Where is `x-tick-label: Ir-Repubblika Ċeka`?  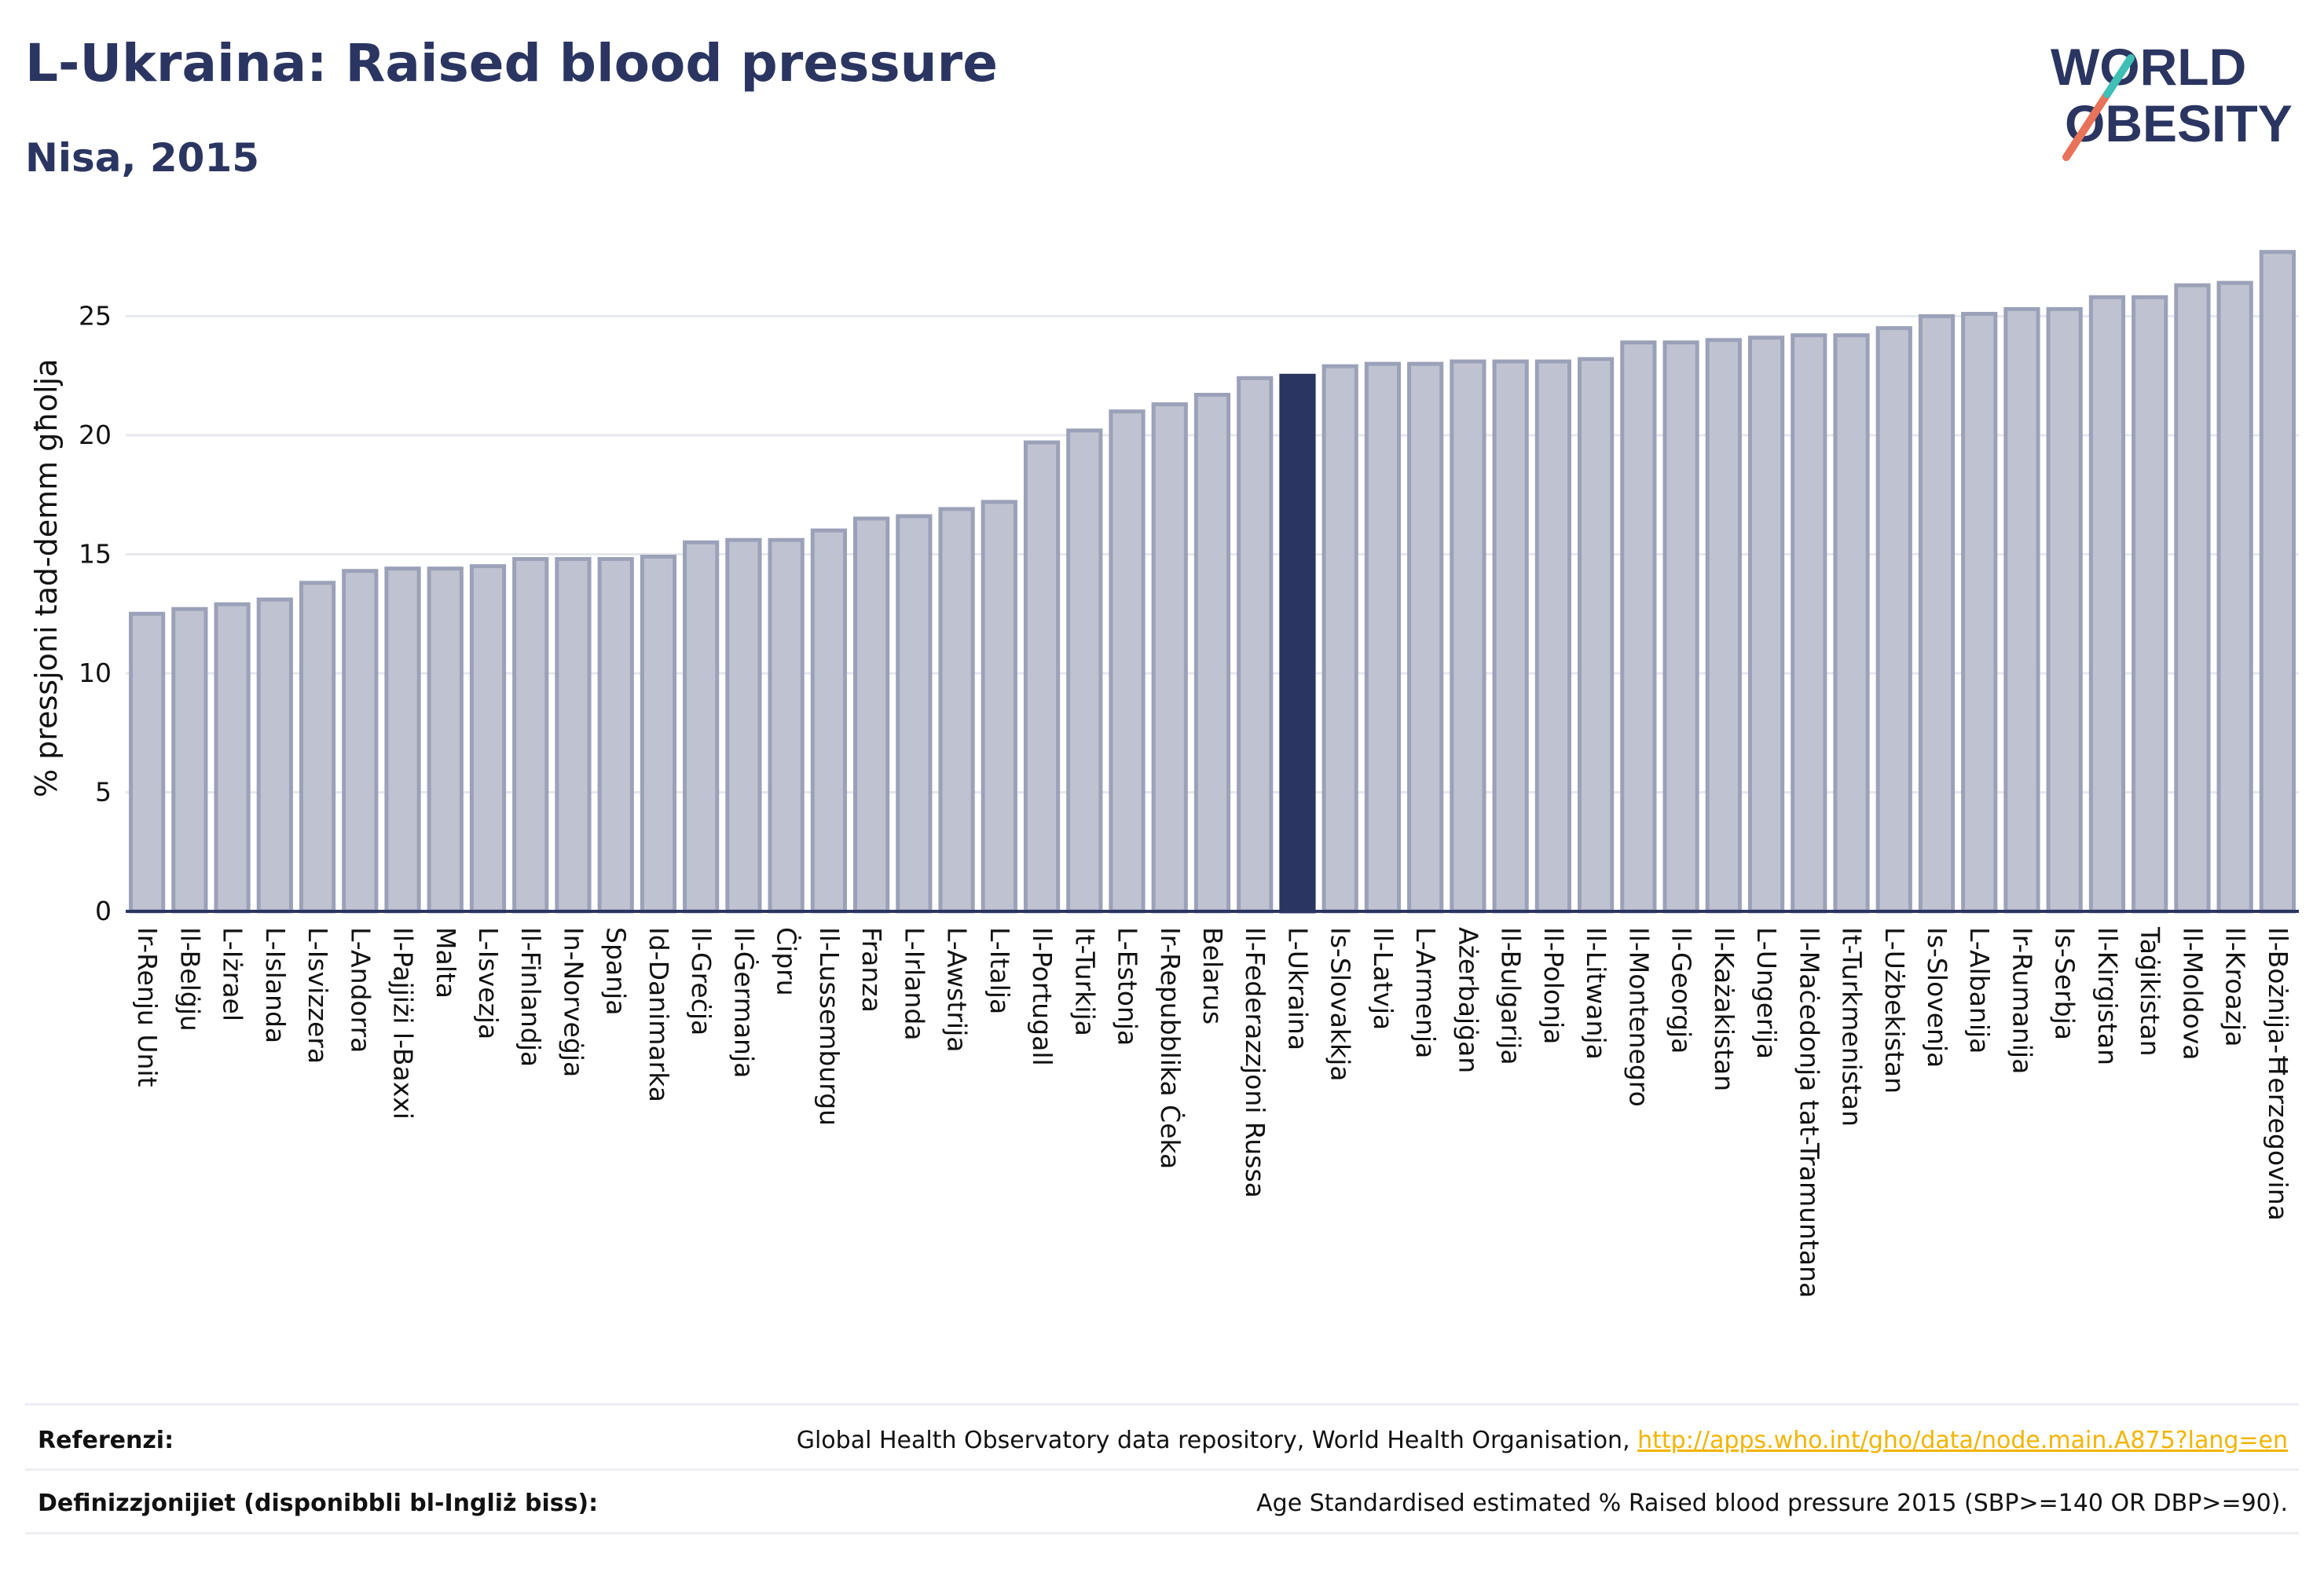 x-tick-label: Ir-Repubblika Ċeka is located at coordinates (1170, 1048).